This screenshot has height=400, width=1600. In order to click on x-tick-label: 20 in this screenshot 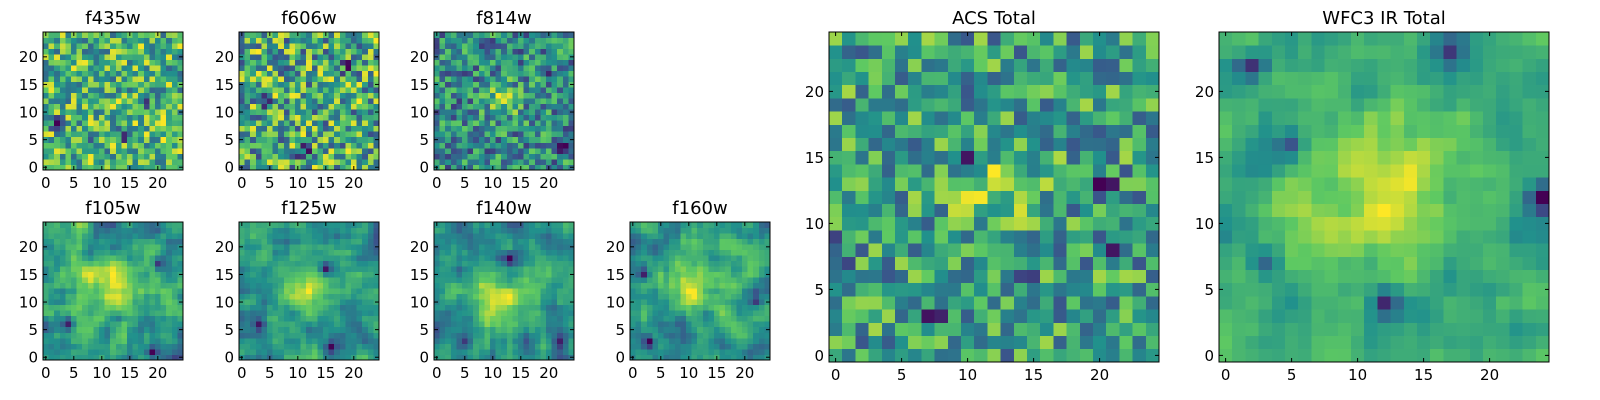, I will do `click(157, 373)`.